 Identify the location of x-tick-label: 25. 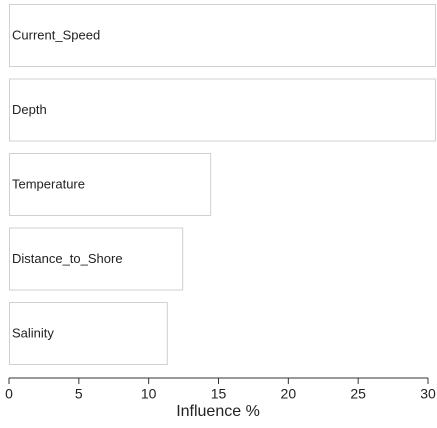
(358, 394).